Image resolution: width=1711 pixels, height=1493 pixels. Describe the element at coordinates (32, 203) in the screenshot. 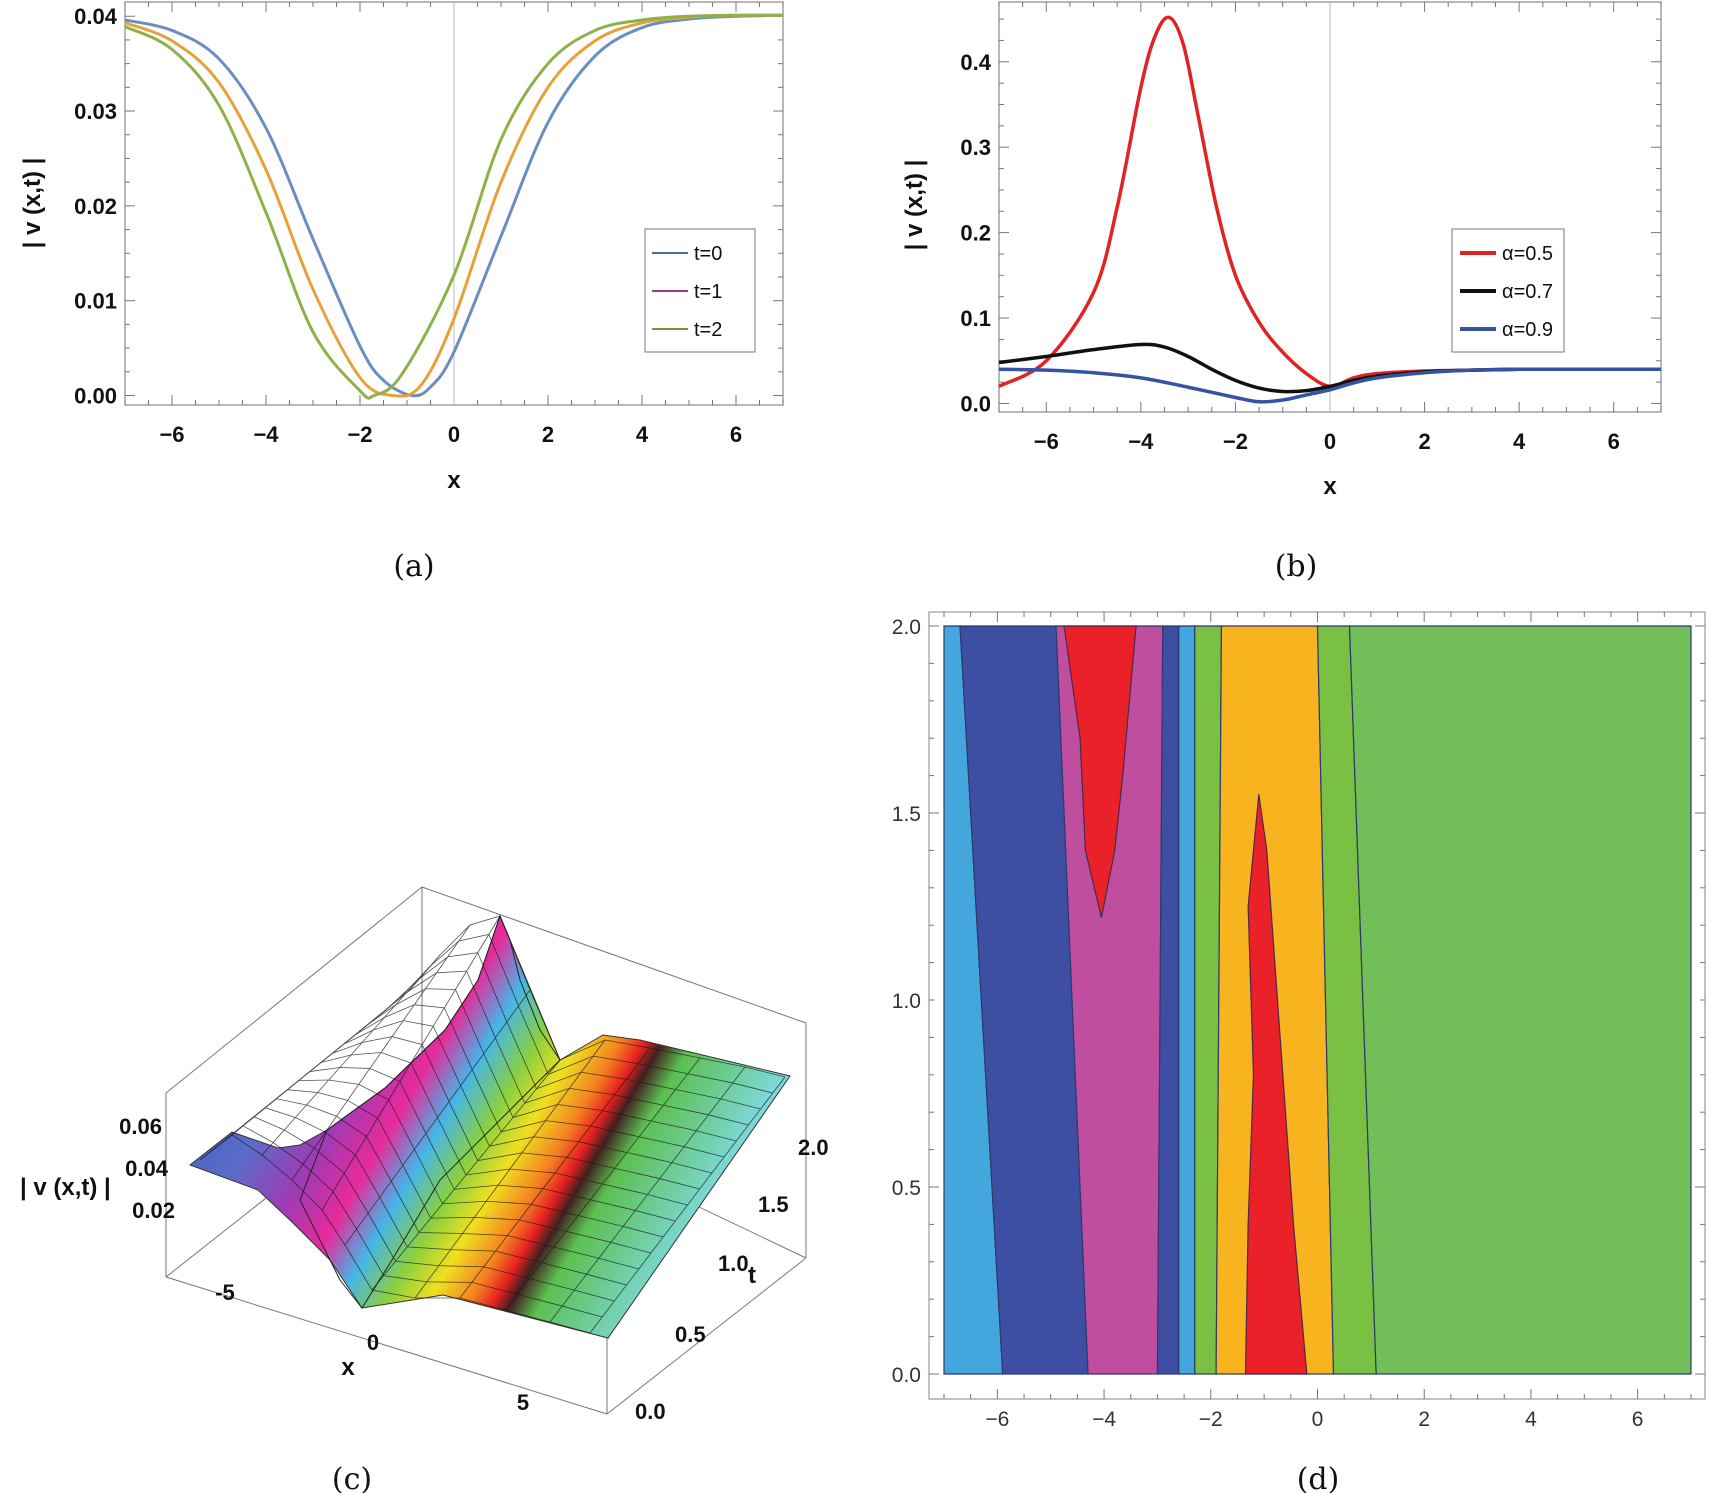

I see `panel-a-y-axis-label: | v (x,t) |` at that location.